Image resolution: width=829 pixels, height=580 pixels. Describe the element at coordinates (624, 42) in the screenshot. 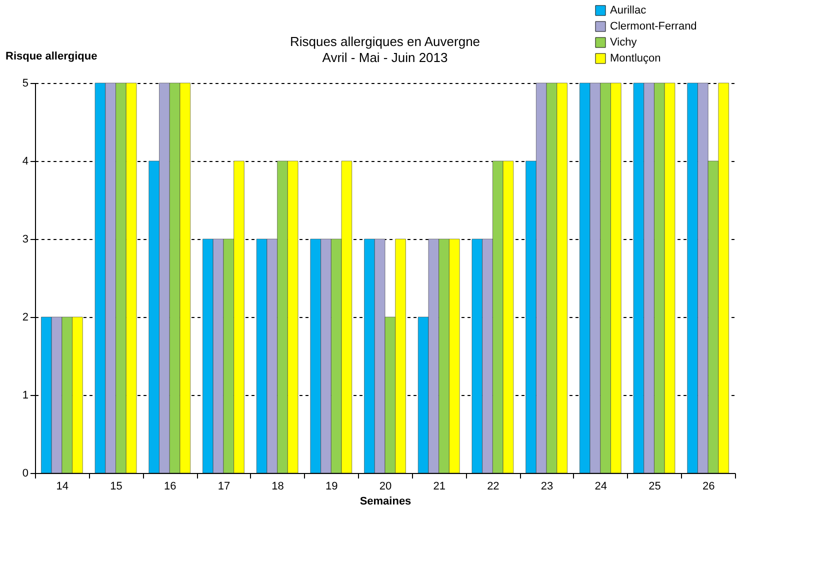

I see `legend-label: Vichy` at that location.